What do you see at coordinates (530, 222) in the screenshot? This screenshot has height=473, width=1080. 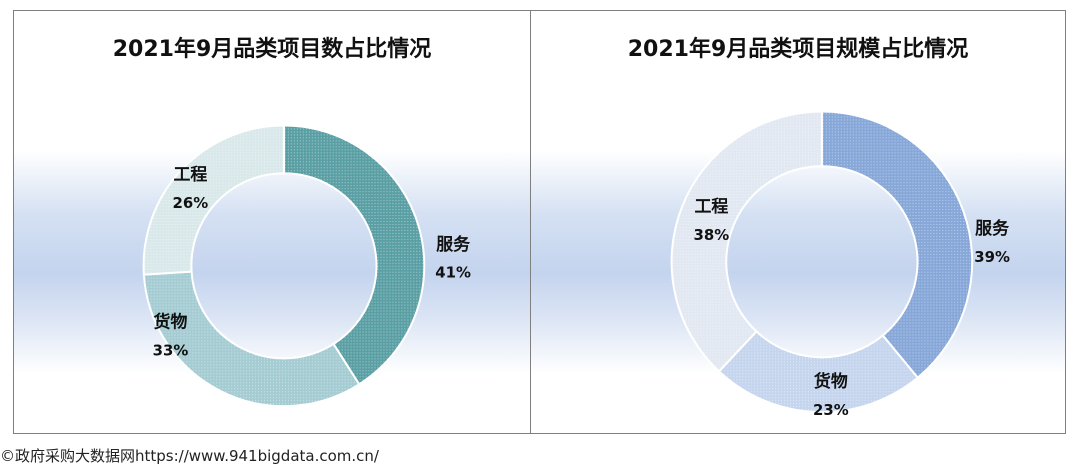 I see `panel-divider` at bounding box center [530, 222].